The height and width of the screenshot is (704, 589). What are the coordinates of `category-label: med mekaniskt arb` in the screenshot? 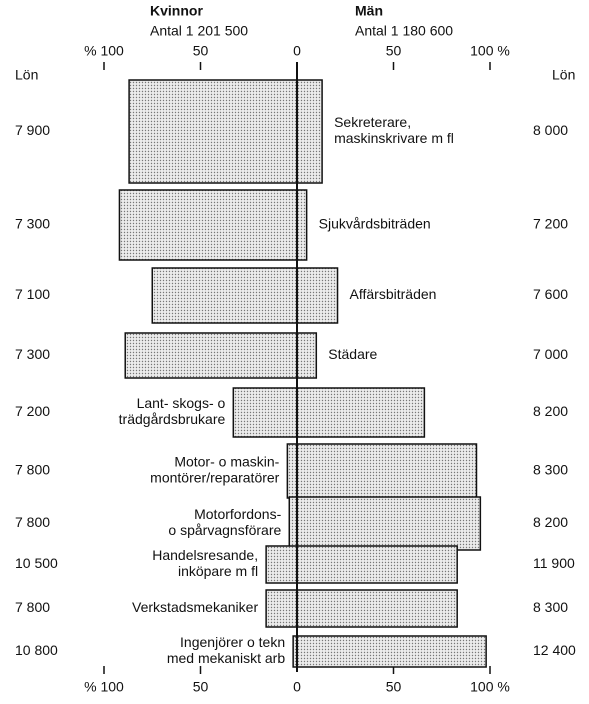 It's located at (226, 658).